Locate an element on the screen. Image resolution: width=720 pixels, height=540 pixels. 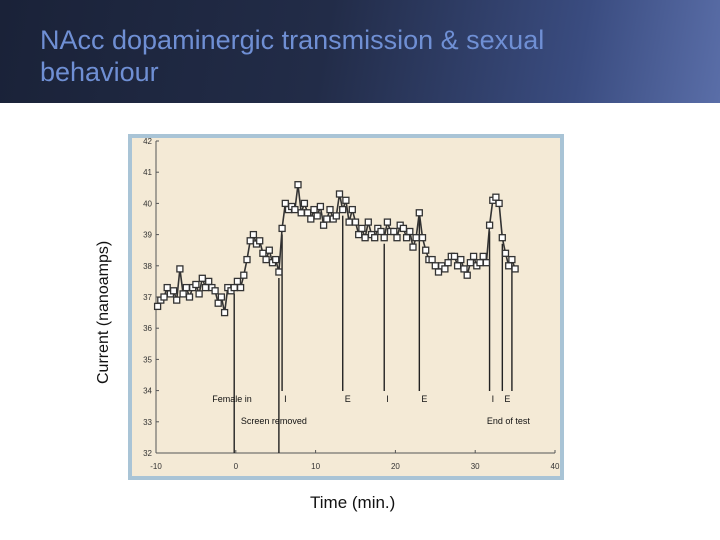
x-axis-label: Time (min.) is located at coordinates (353, 502).